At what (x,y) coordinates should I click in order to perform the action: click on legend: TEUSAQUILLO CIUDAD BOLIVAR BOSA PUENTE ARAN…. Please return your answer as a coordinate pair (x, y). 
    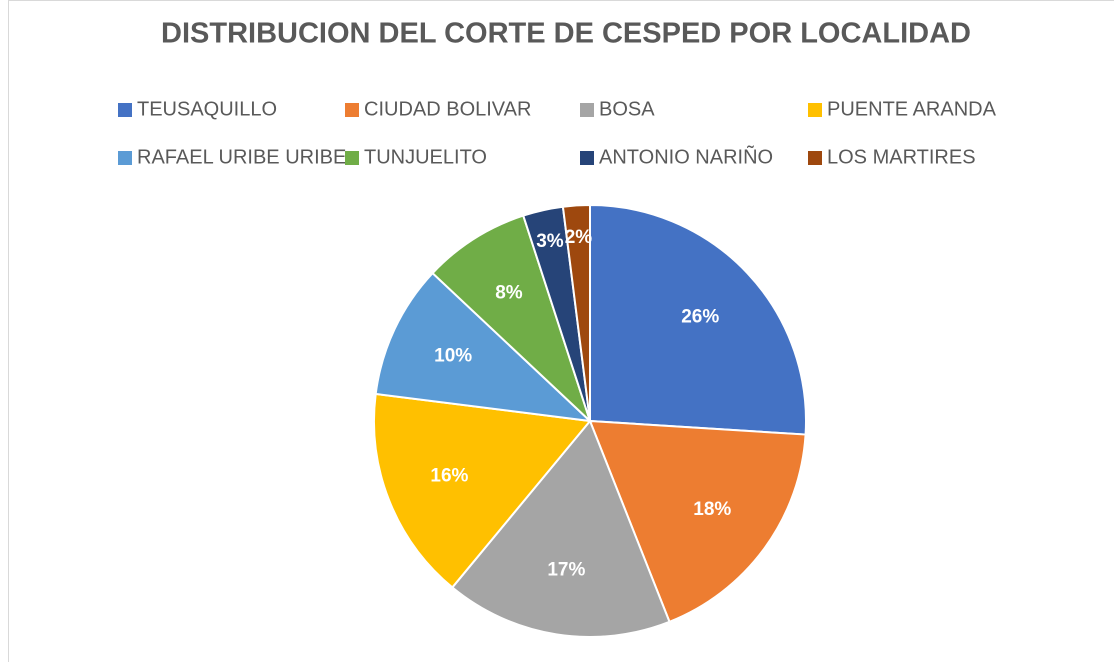
    Looking at the image, I should click on (557, 133).